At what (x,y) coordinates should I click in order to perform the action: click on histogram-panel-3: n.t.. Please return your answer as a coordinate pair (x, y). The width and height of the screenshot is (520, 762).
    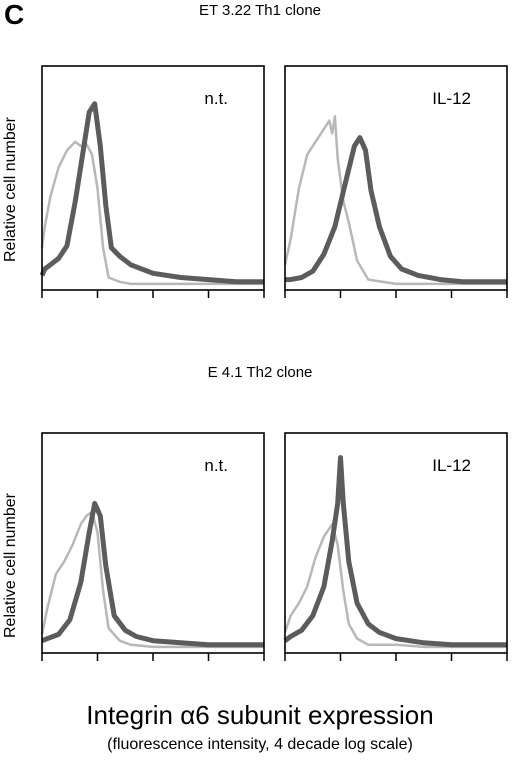
    Looking at the image, I should click on (152, 546).